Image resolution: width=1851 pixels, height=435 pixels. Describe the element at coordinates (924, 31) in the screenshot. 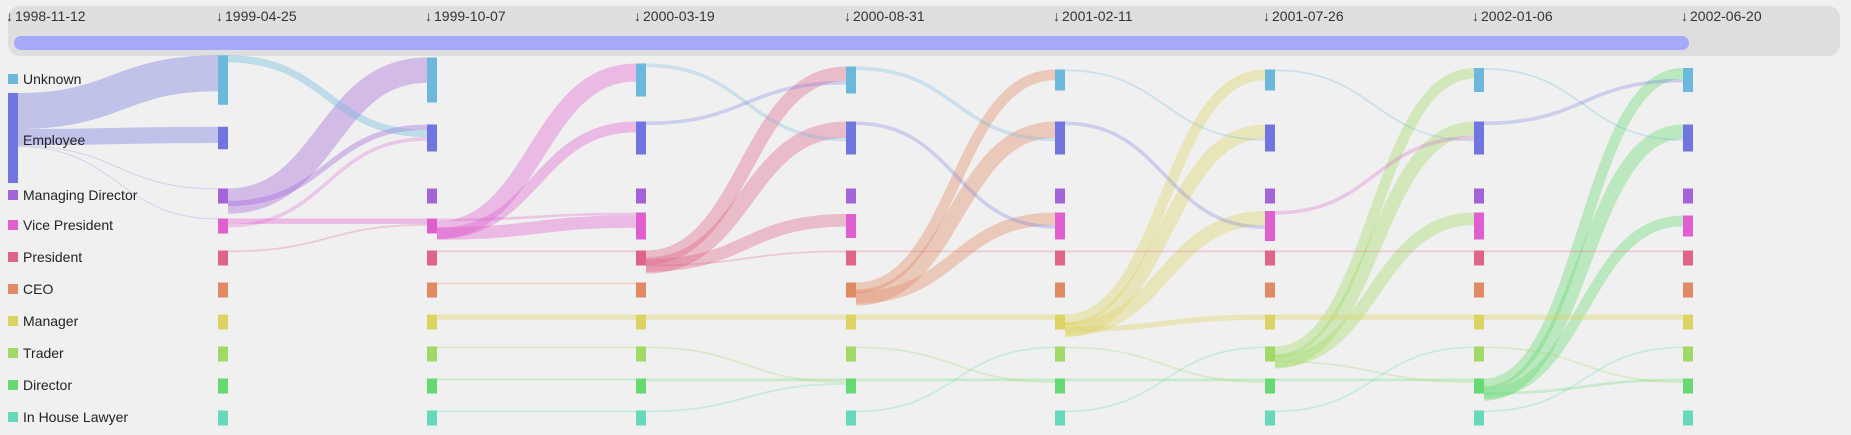

I see `timeline-slider` at that location.